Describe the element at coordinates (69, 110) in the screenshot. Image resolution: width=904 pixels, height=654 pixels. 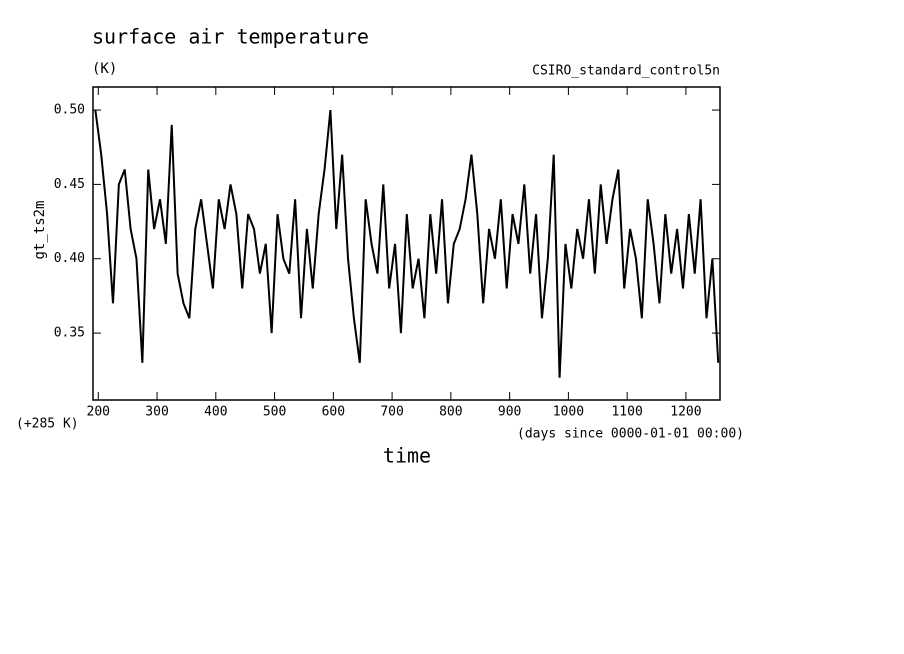
I see `y-tick-label: 0.50` at that location.